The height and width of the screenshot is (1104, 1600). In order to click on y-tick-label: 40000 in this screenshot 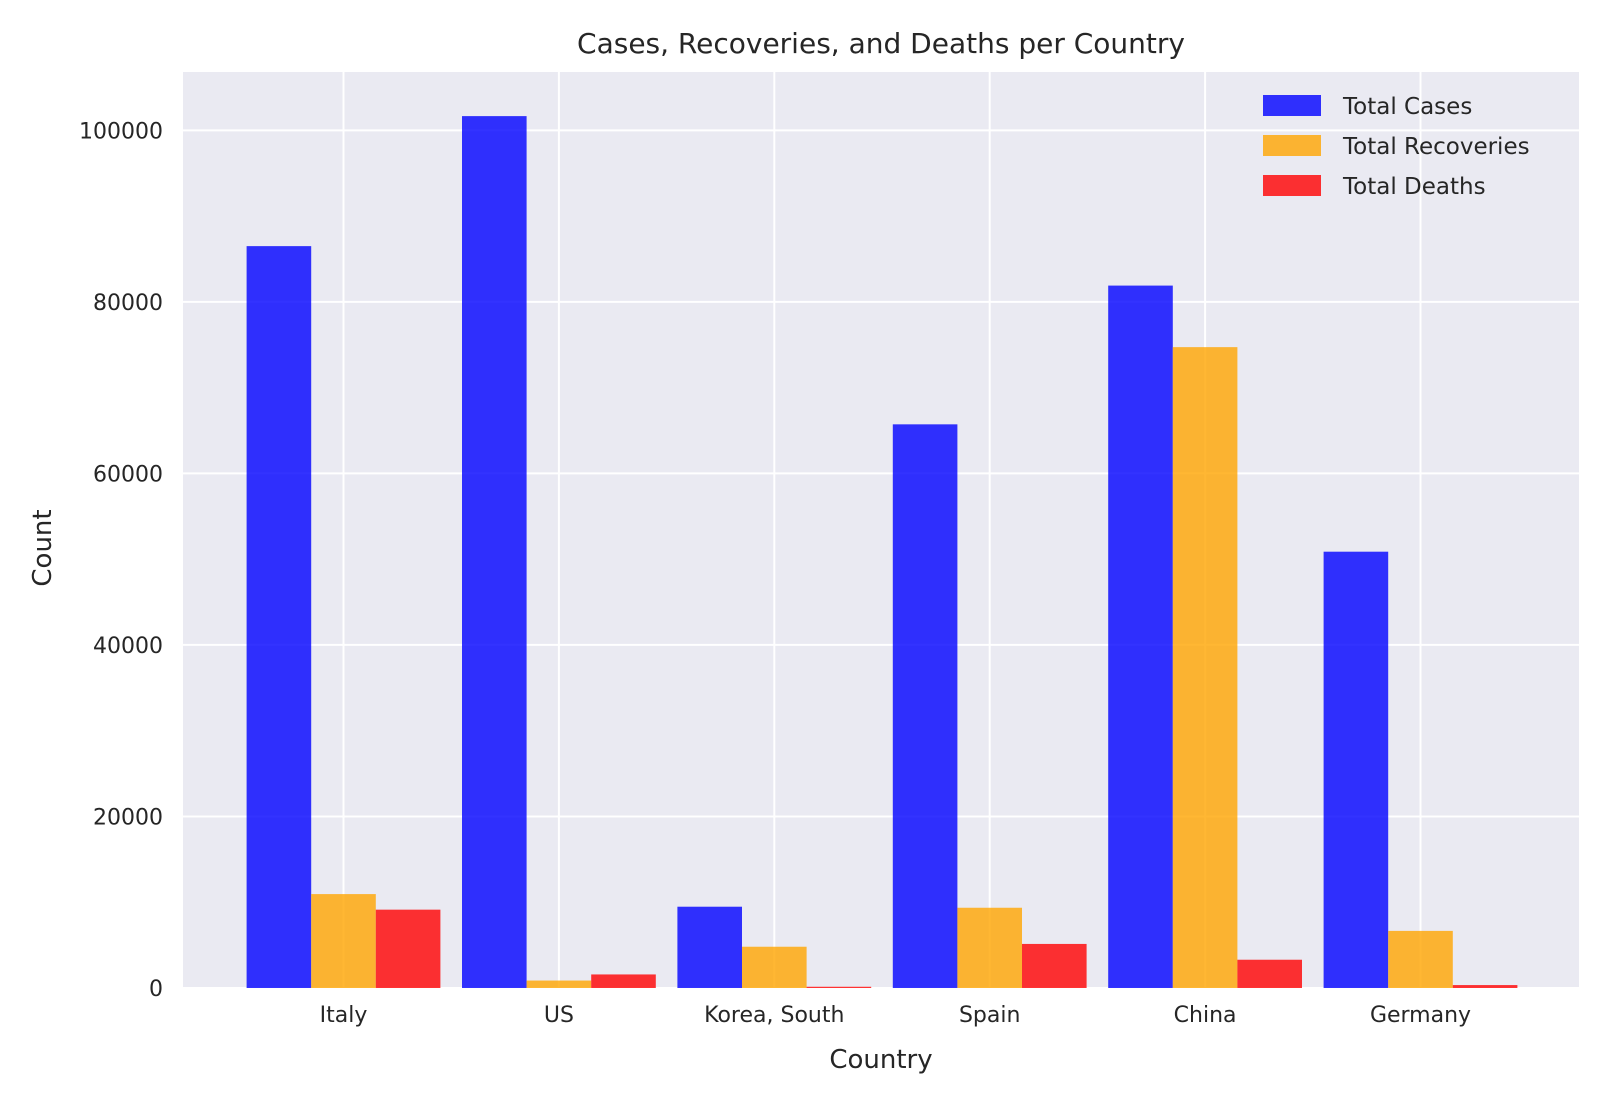, I will do `click(128, 646)`.